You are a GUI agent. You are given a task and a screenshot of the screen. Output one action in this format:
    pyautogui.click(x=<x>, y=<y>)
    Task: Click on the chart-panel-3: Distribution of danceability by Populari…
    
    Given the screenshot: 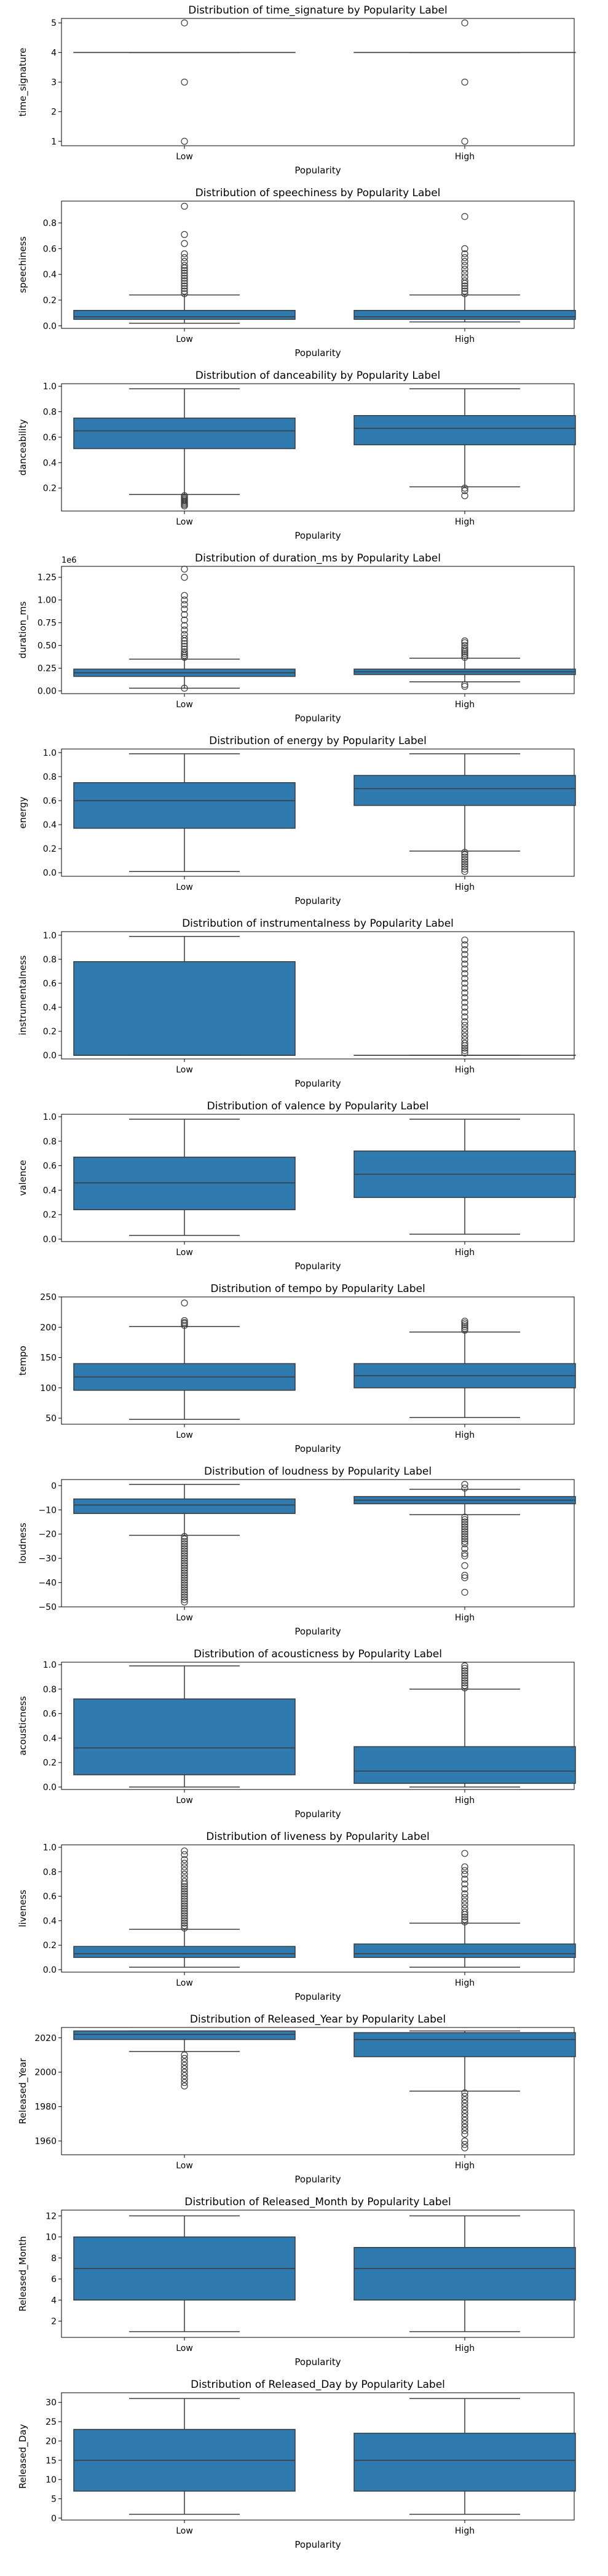 What is the action you would take?
    pyautogui.click(x=296, y=456)
    